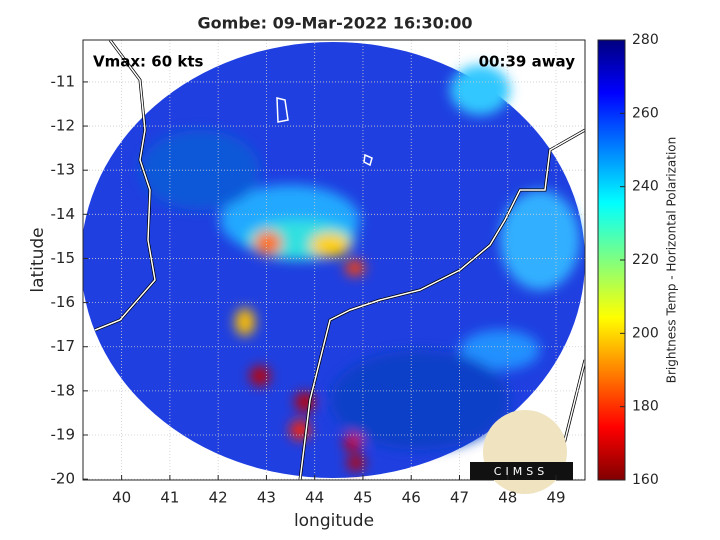 This screenshot has height=540, width=720. What do you see at coordinates (555, 498) in the screenshot?
I see `x-tick-label: 49` at bounding box center [555, 498].